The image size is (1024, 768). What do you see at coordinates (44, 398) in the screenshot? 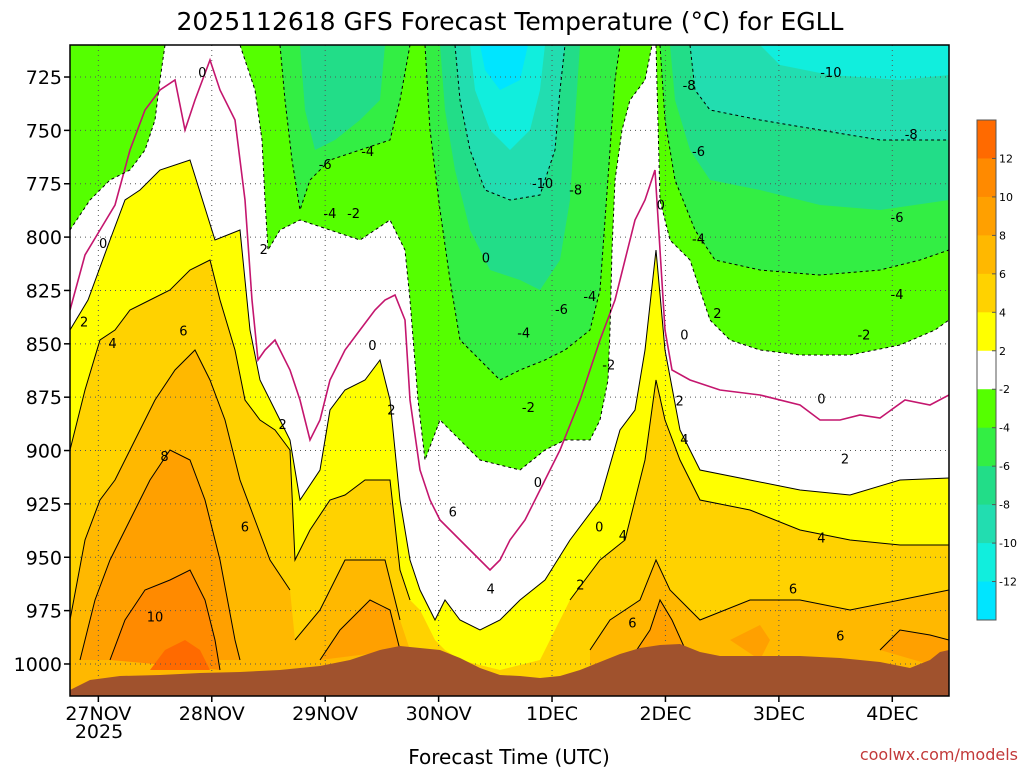
I see `y-tick-label-875: 875` at bounding box center [44, 398].